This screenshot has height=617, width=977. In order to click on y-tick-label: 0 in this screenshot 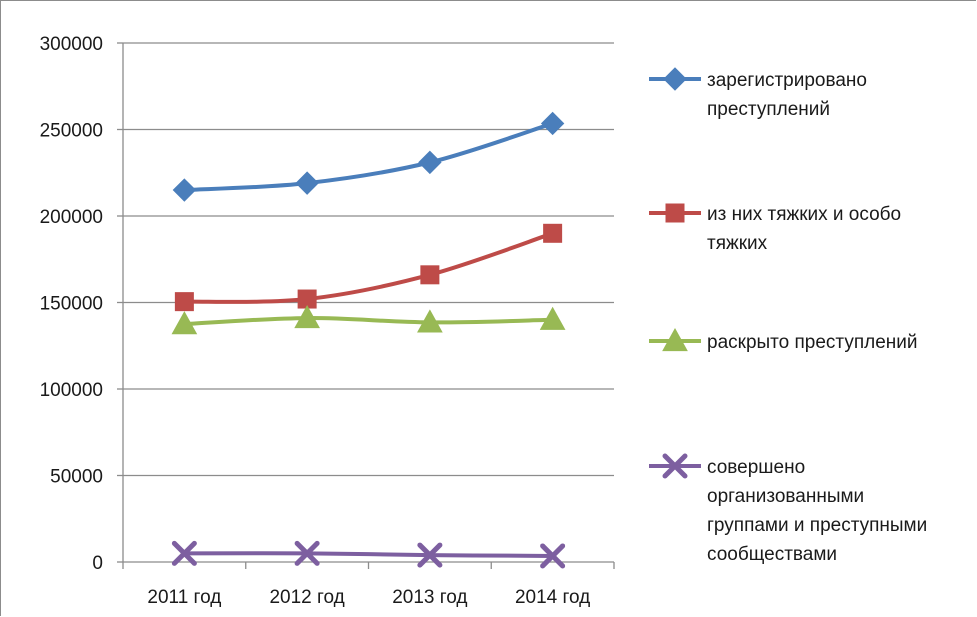, I will do `click(97, 563)`.